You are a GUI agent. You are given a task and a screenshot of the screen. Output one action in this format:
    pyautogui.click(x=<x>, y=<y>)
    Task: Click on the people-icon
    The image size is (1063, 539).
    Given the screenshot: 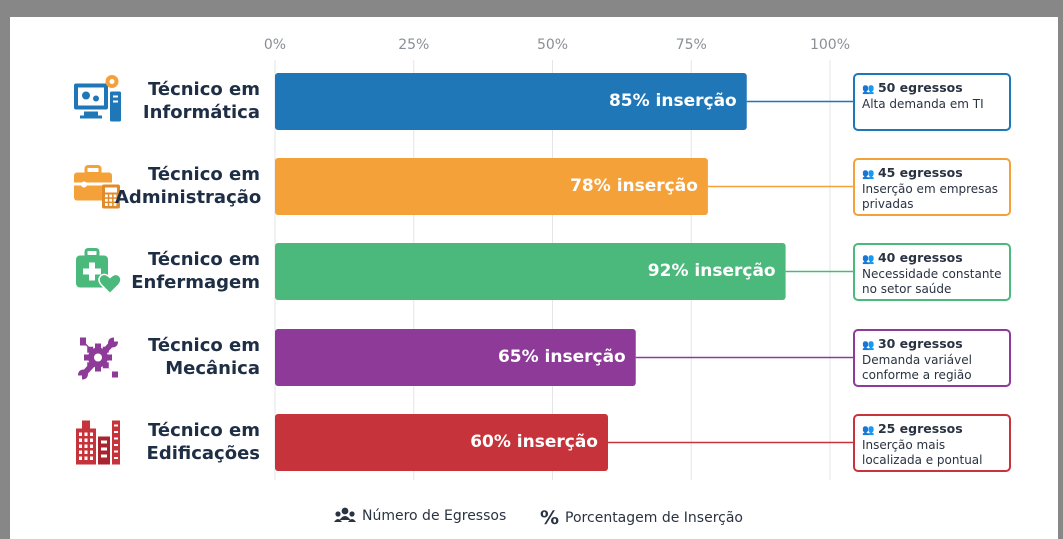 What is the action you would take?
    pyautogui.click(x=345, y=514)
    